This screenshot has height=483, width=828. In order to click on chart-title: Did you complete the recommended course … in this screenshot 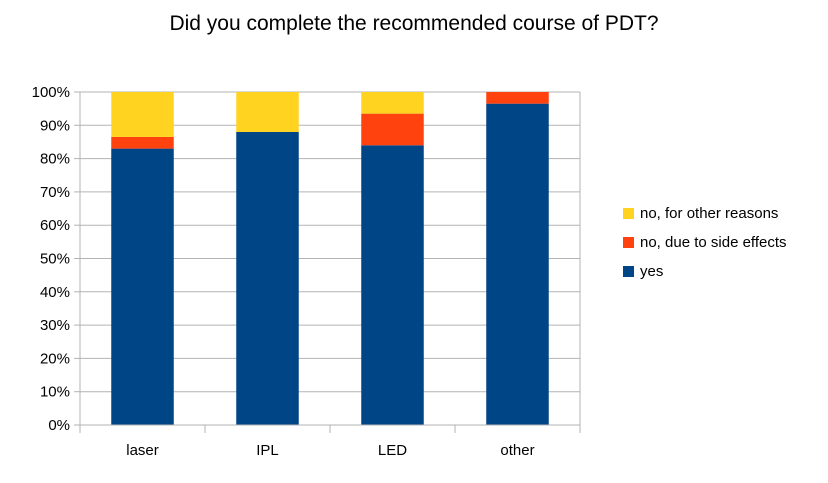, I will do `click(414, 23)`.